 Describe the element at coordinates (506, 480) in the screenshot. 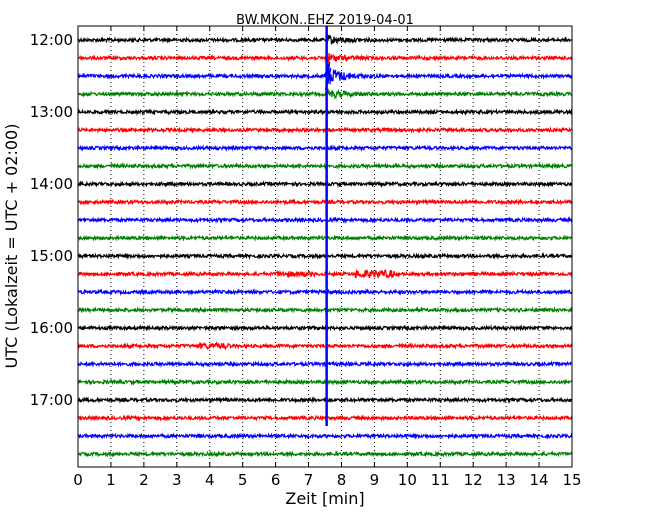

I see `x-tick-label: 13` at that location.